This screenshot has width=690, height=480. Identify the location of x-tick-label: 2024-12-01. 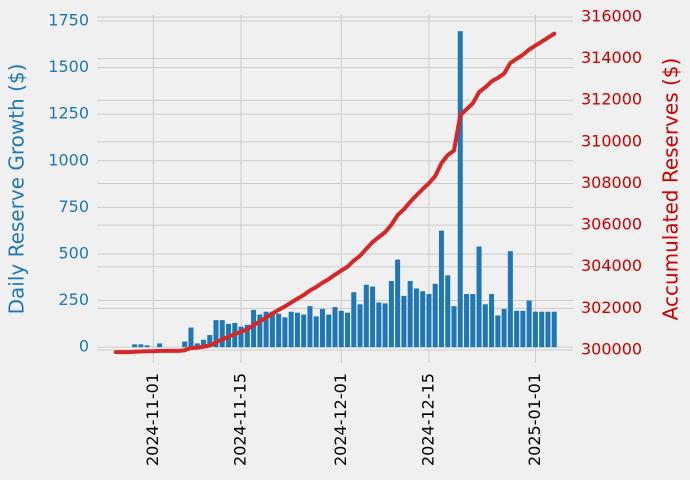
(340, 419).